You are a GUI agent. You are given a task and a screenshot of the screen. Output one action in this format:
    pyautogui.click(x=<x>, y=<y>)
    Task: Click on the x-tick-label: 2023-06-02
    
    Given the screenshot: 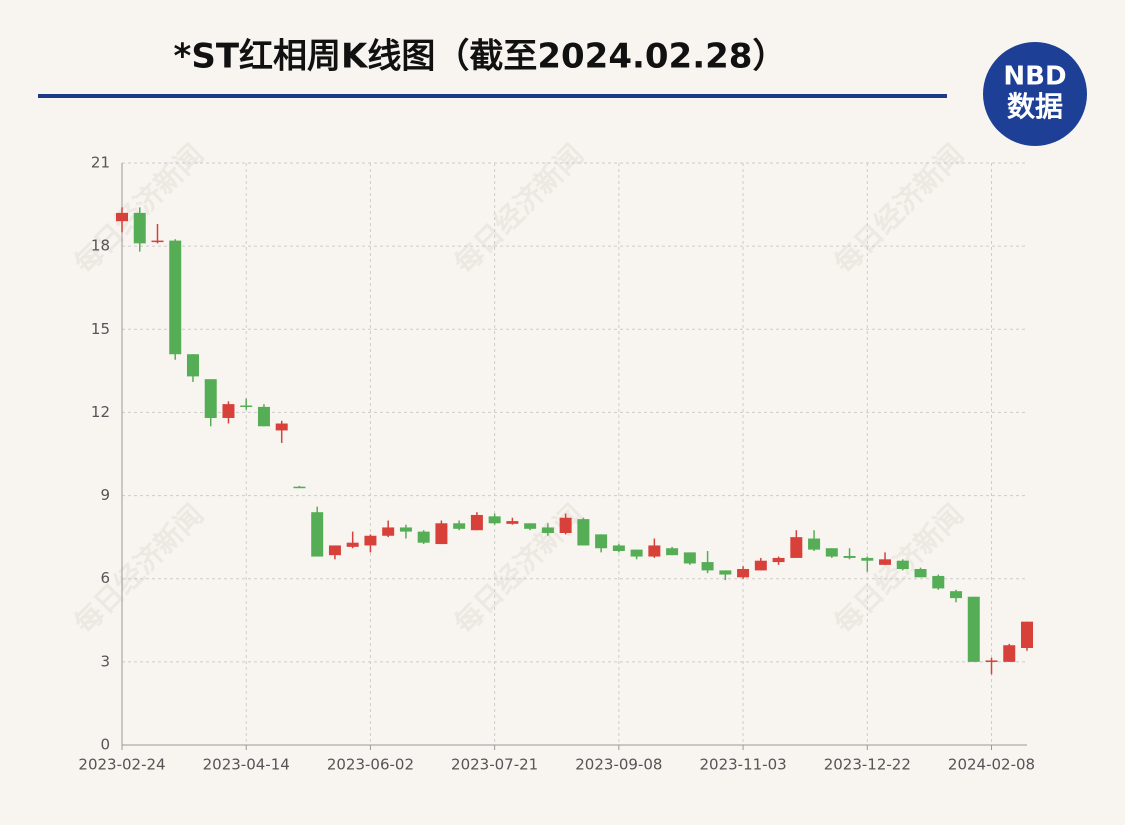 What is the action you would take?
    pyautogui.click(x=370, y=765)
    